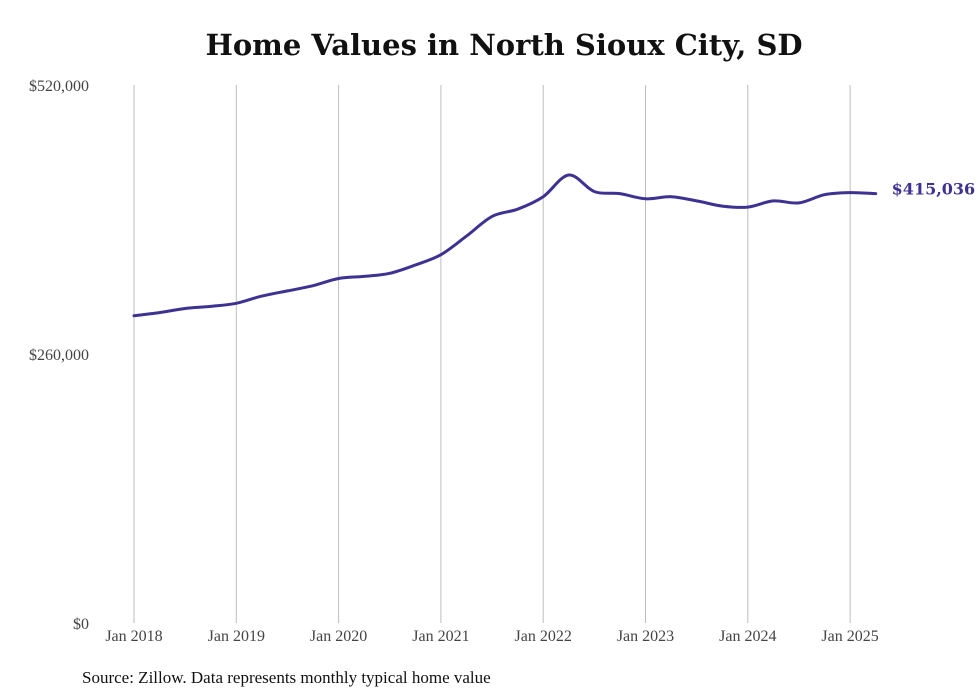 The width and height of the screenshot is (980, 699). I want to click on x-tick-label: Jan 2019, so click(236, 636).